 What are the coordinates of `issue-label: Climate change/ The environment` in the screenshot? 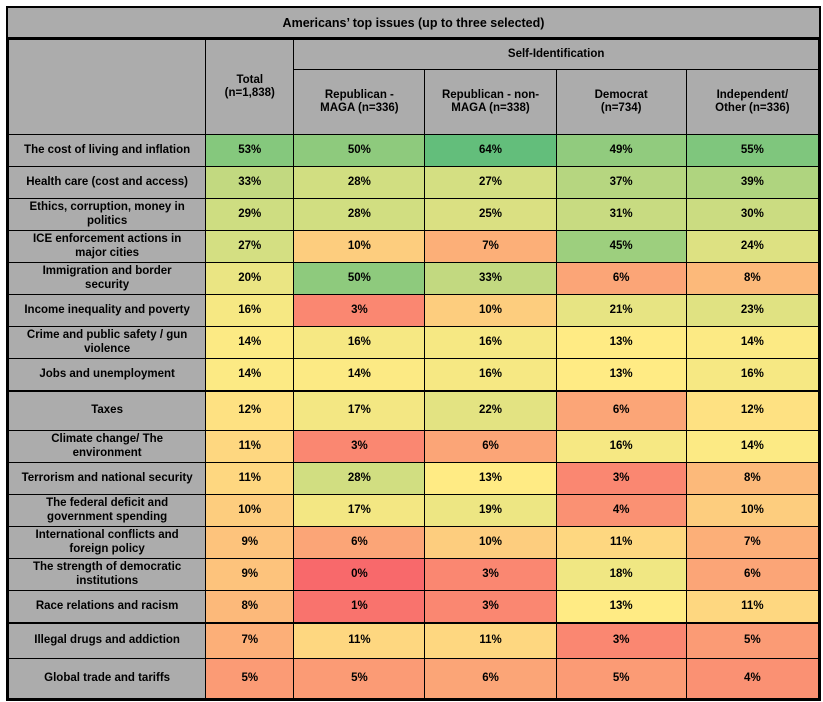 It's located at (107, 446).